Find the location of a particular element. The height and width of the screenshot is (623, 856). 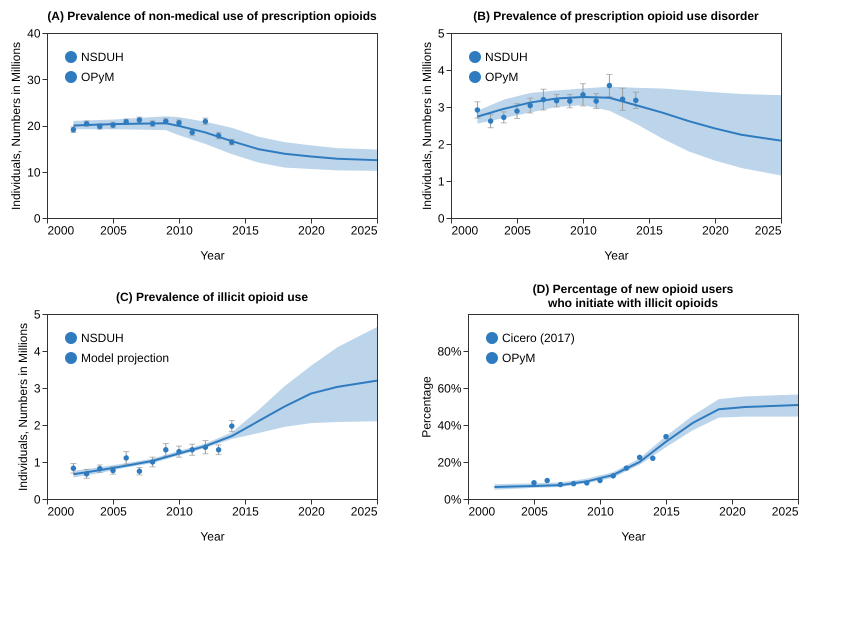

y-tick-label: 20 is located at coordinates (34, 126).